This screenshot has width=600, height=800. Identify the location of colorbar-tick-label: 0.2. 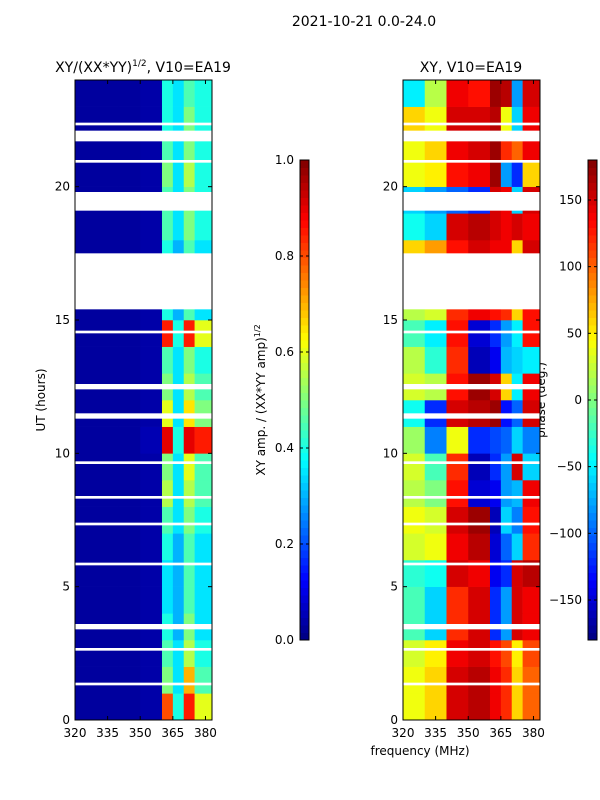
(284, 544).